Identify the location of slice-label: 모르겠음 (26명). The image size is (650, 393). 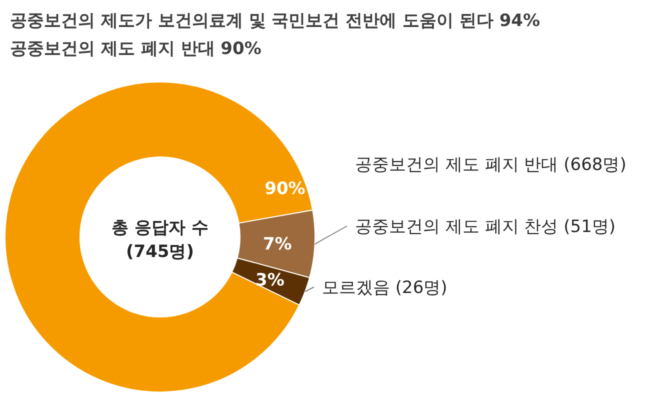
(385, 288).